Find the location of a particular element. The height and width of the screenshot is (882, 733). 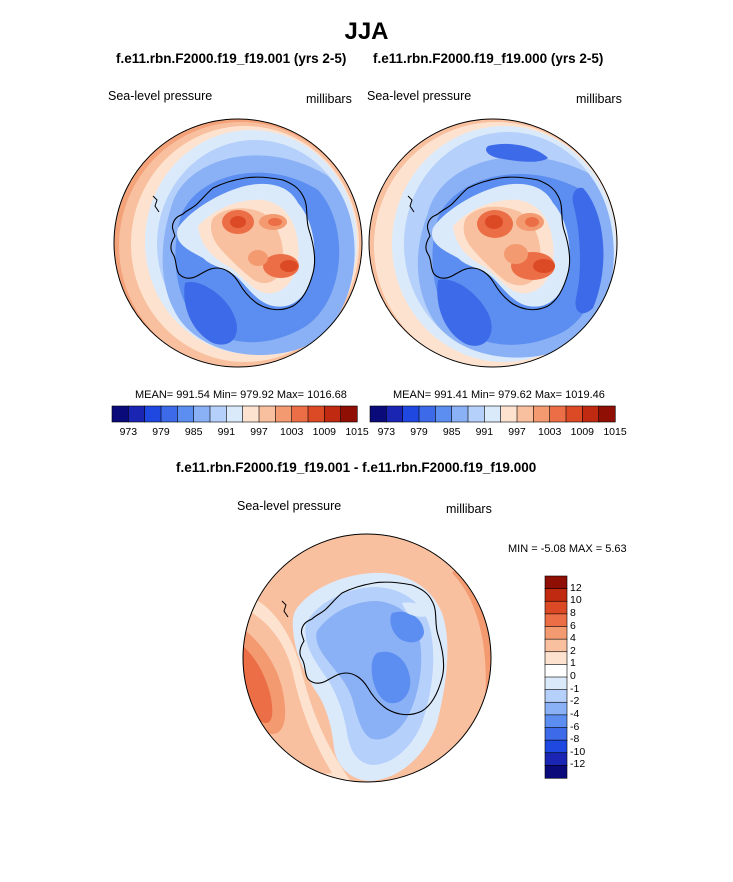

colorbar-tick-label: 8 is located at coordinates (573, 612).